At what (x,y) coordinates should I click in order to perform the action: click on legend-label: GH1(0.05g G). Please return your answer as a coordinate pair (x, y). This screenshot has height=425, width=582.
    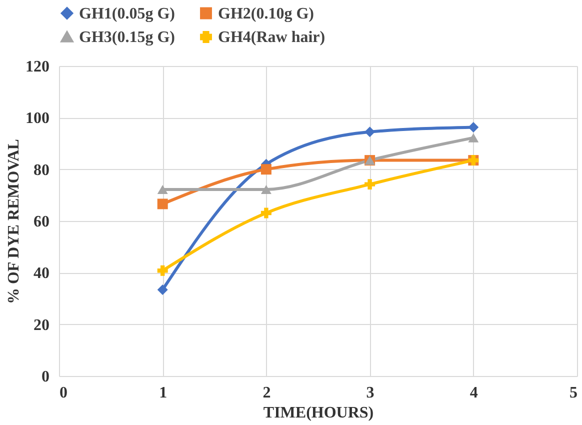
    Looking at the image, I should click on (127, 13).